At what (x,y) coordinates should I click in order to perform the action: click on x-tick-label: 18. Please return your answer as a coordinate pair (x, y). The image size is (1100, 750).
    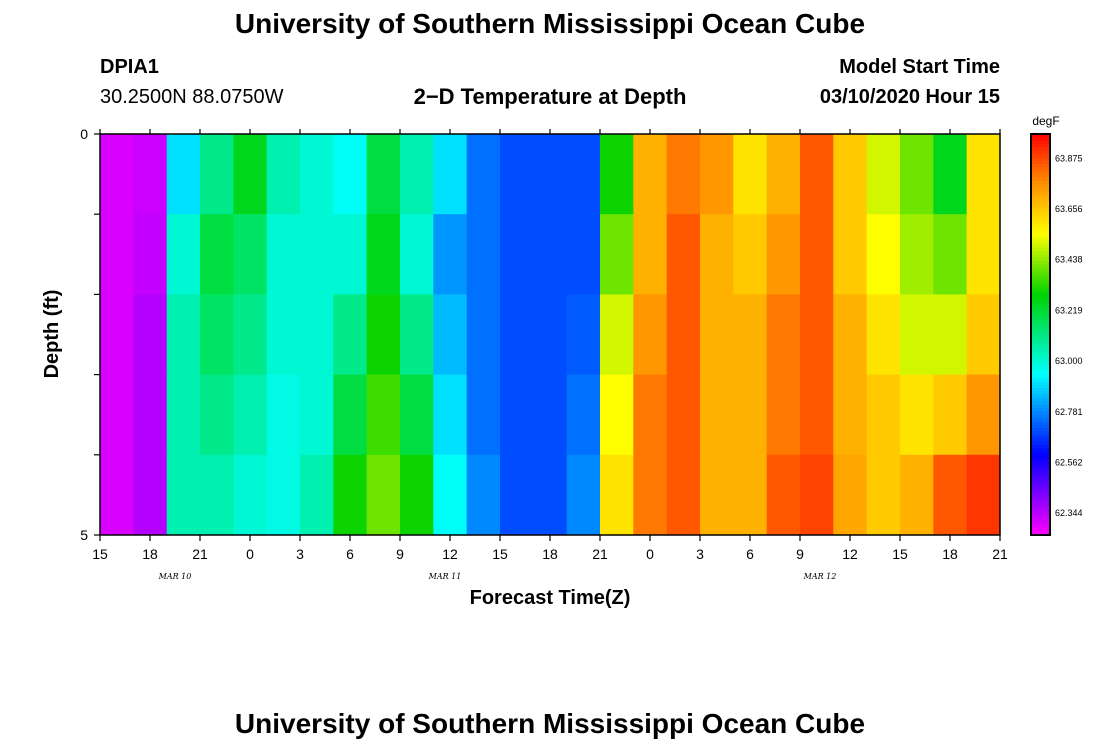
    Looking at the image, I should click on (150, 554).